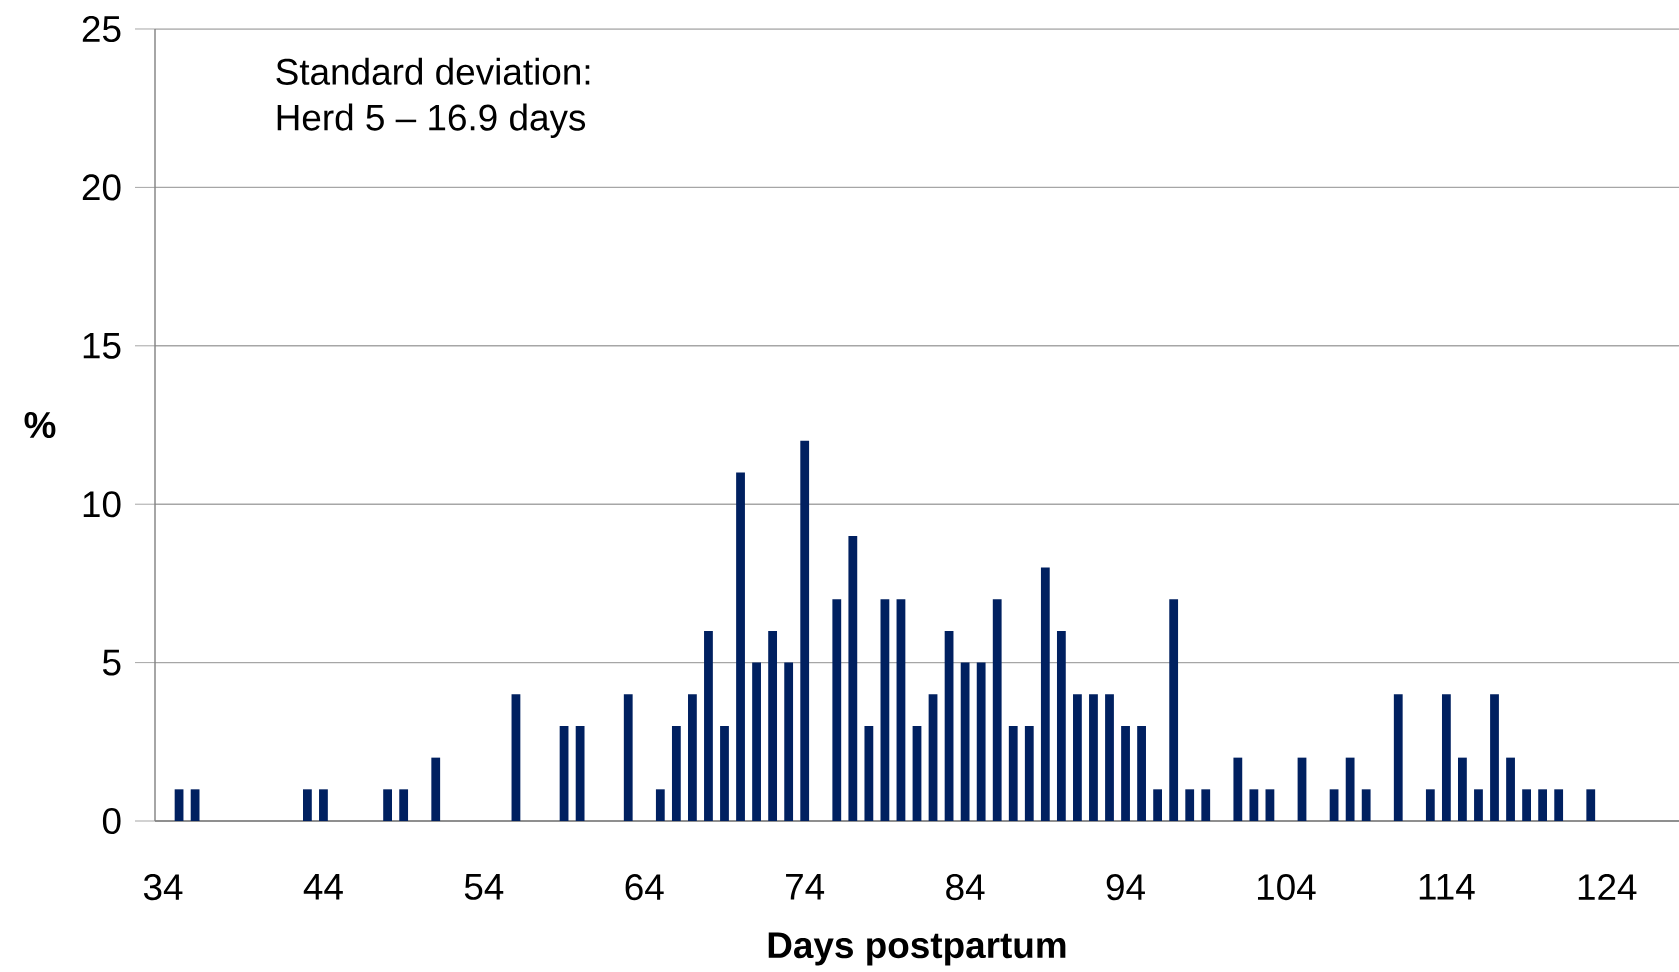 The width and height of the screenshot is (1679, 972). Describe the element at coordinates (102, 345) in the screenshot. I see `y-tick-label: 15` at that location.